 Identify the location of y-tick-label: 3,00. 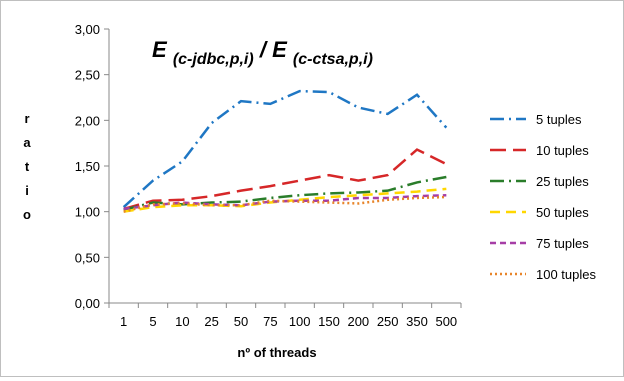
(87, 29).